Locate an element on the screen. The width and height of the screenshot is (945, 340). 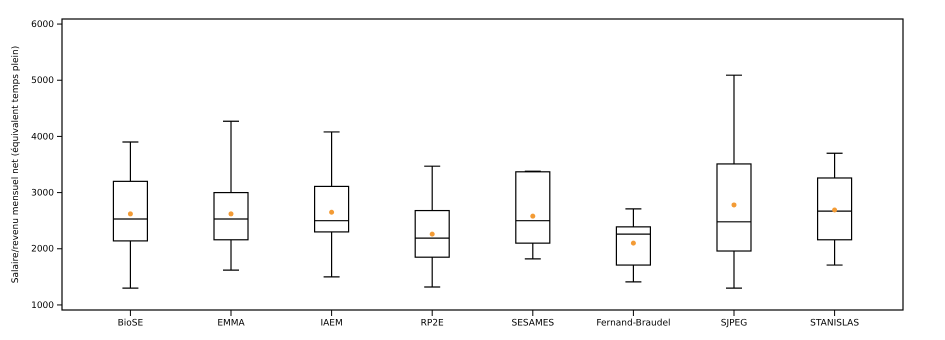
x-tick-label: SESAMES is located at coordinates (532, 323).